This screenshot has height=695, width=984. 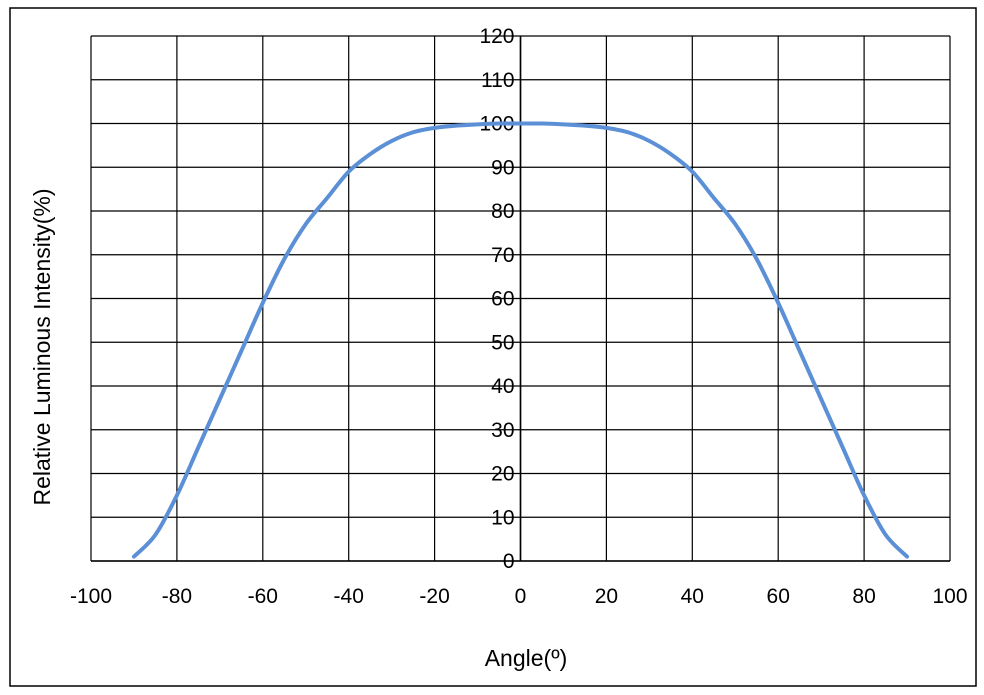 What do you see at coordinates (502, 342) in the screenshot?
I see `y-tick-label: 50` at bounding box center [502, 342].